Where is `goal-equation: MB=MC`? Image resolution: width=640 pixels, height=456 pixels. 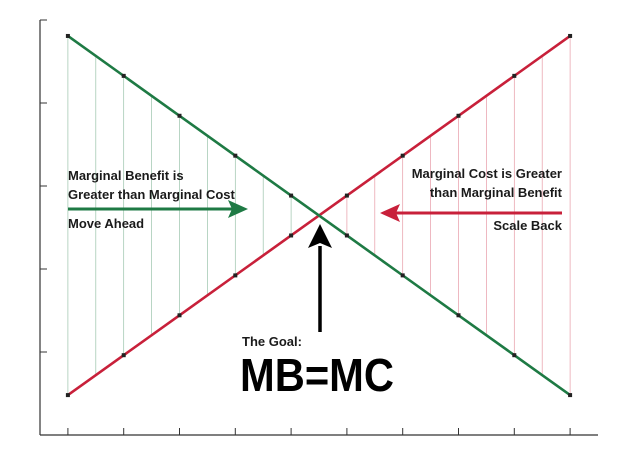
goal-equation: MB=MC is located at coordinates (317, 375).